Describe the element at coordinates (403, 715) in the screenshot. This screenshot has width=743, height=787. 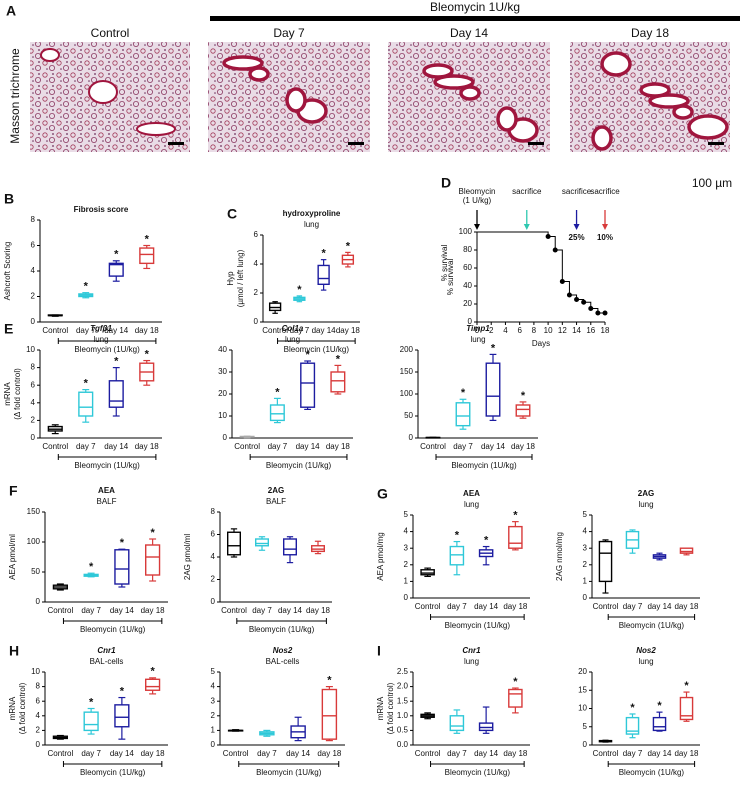
I see `y-tick-label: 1.0` at that location.